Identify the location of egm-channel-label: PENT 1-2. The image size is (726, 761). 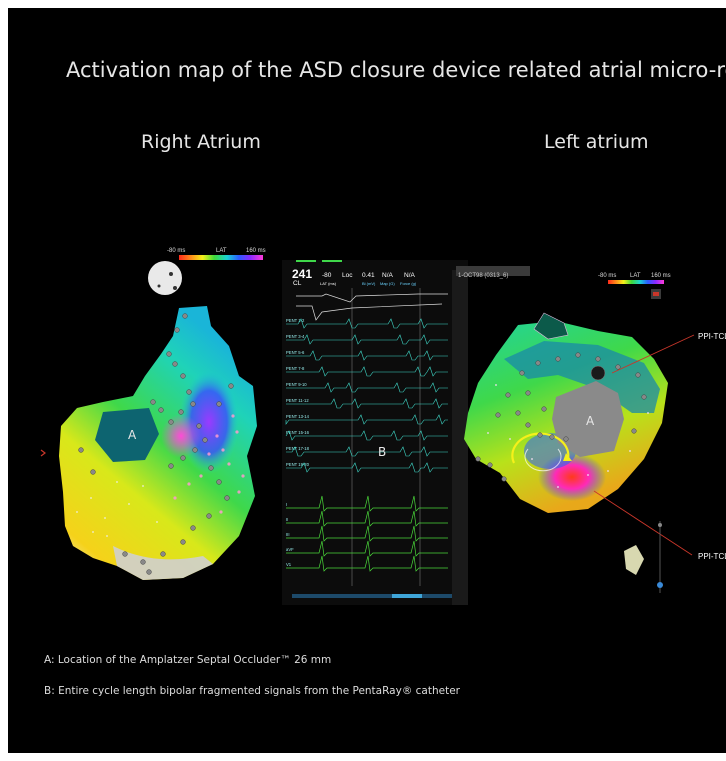
(295, 320).